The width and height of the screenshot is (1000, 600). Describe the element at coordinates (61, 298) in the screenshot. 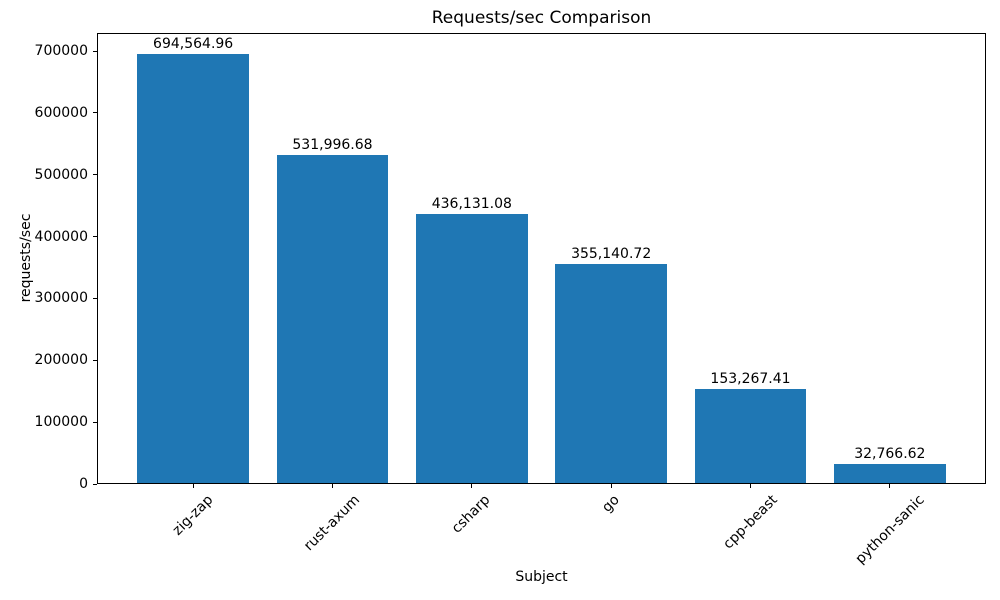

I see `y-tick-label: 300000` at that location.